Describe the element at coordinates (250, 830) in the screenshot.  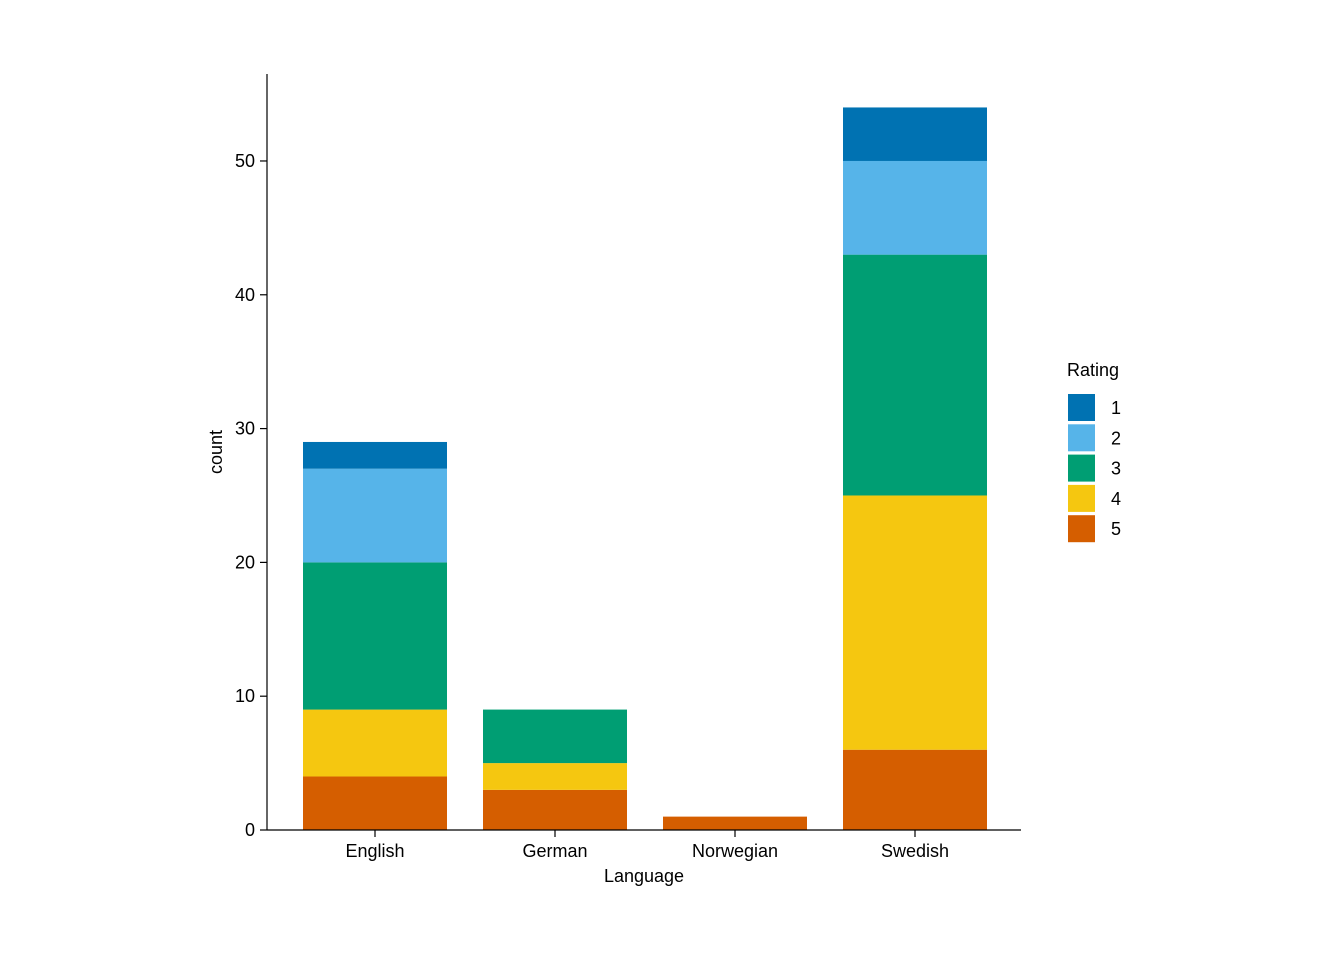
I see `y-tick-label-0: 0` at that location.